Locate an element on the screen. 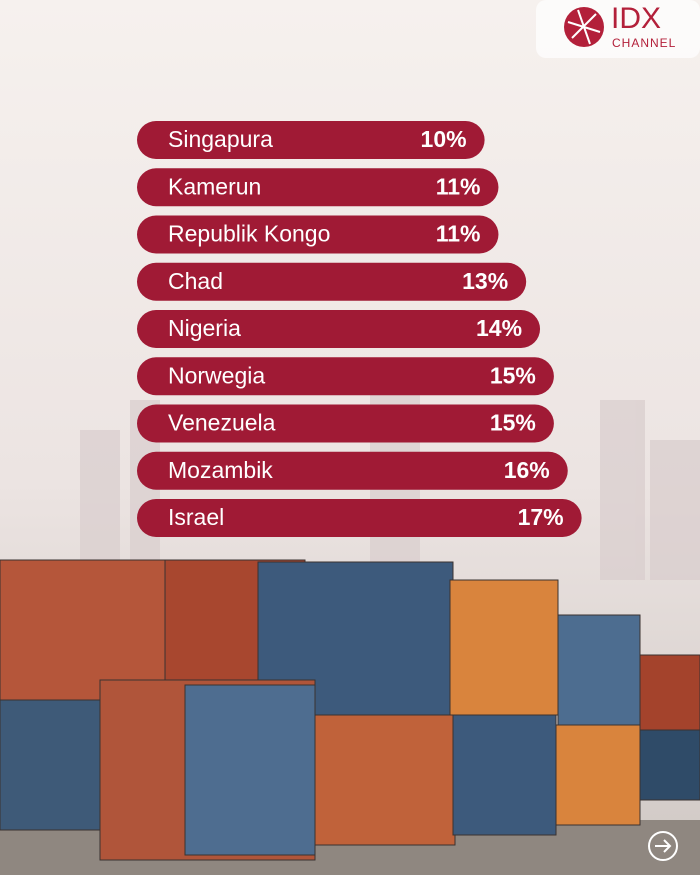 This screenshot has width=700, height=875. logo: IDX CHANNEL is located at coordinates (618, 29).